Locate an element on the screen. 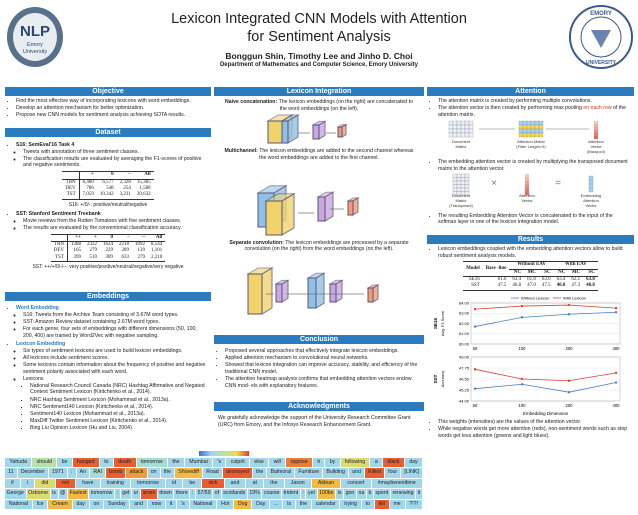 The height and width of the screenshot is (515, 638). heatmap-word: did is located at coordinates (45, 483).